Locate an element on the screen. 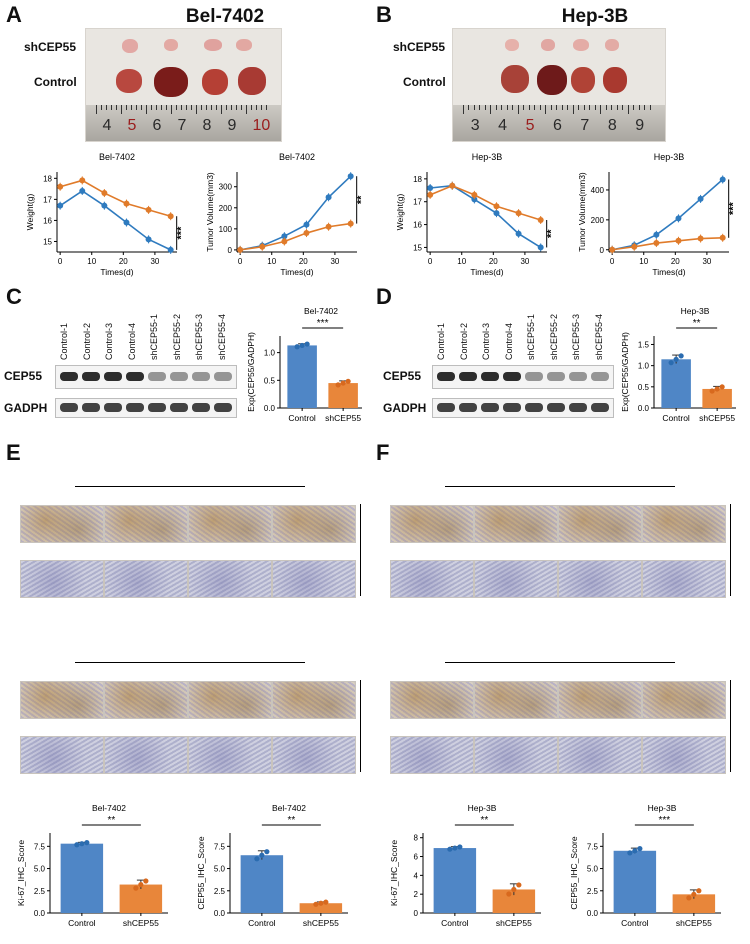 The height and width of the screenshot is (944, 750). x-tick-label: 20 is located at coordinates (303, 261).